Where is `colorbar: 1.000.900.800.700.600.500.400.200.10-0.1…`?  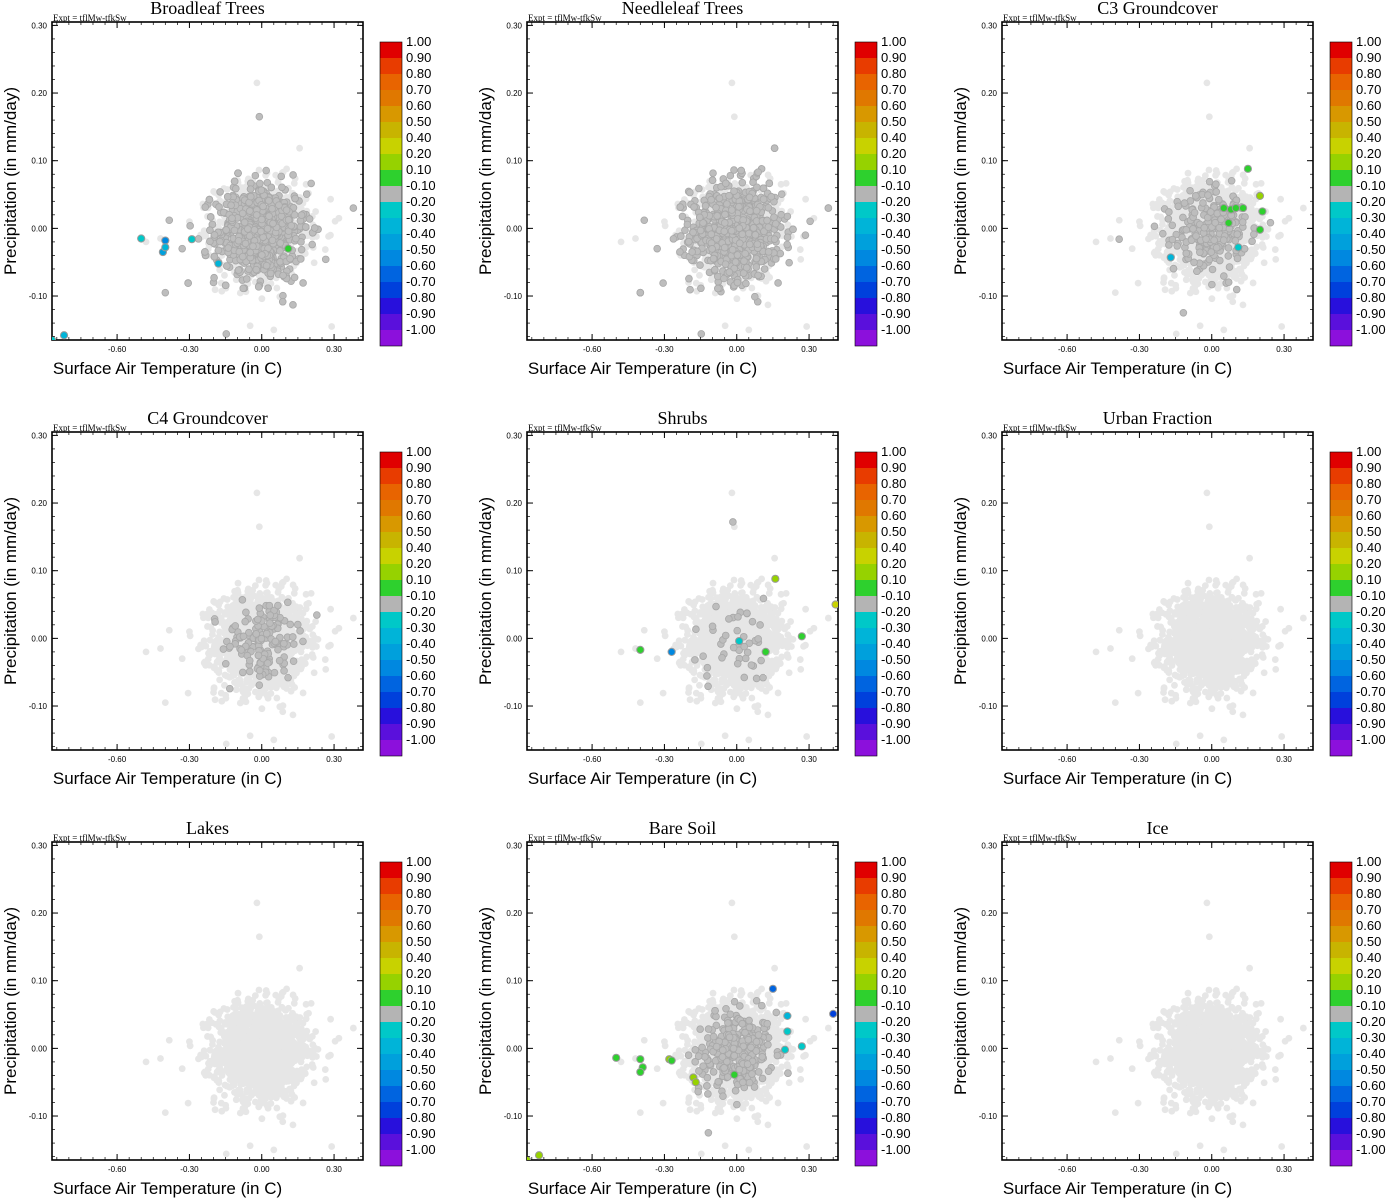
colorbar: 1.000.900.800.700.600.500.400.200.10-0.1… is located at coordinates (407, 190).